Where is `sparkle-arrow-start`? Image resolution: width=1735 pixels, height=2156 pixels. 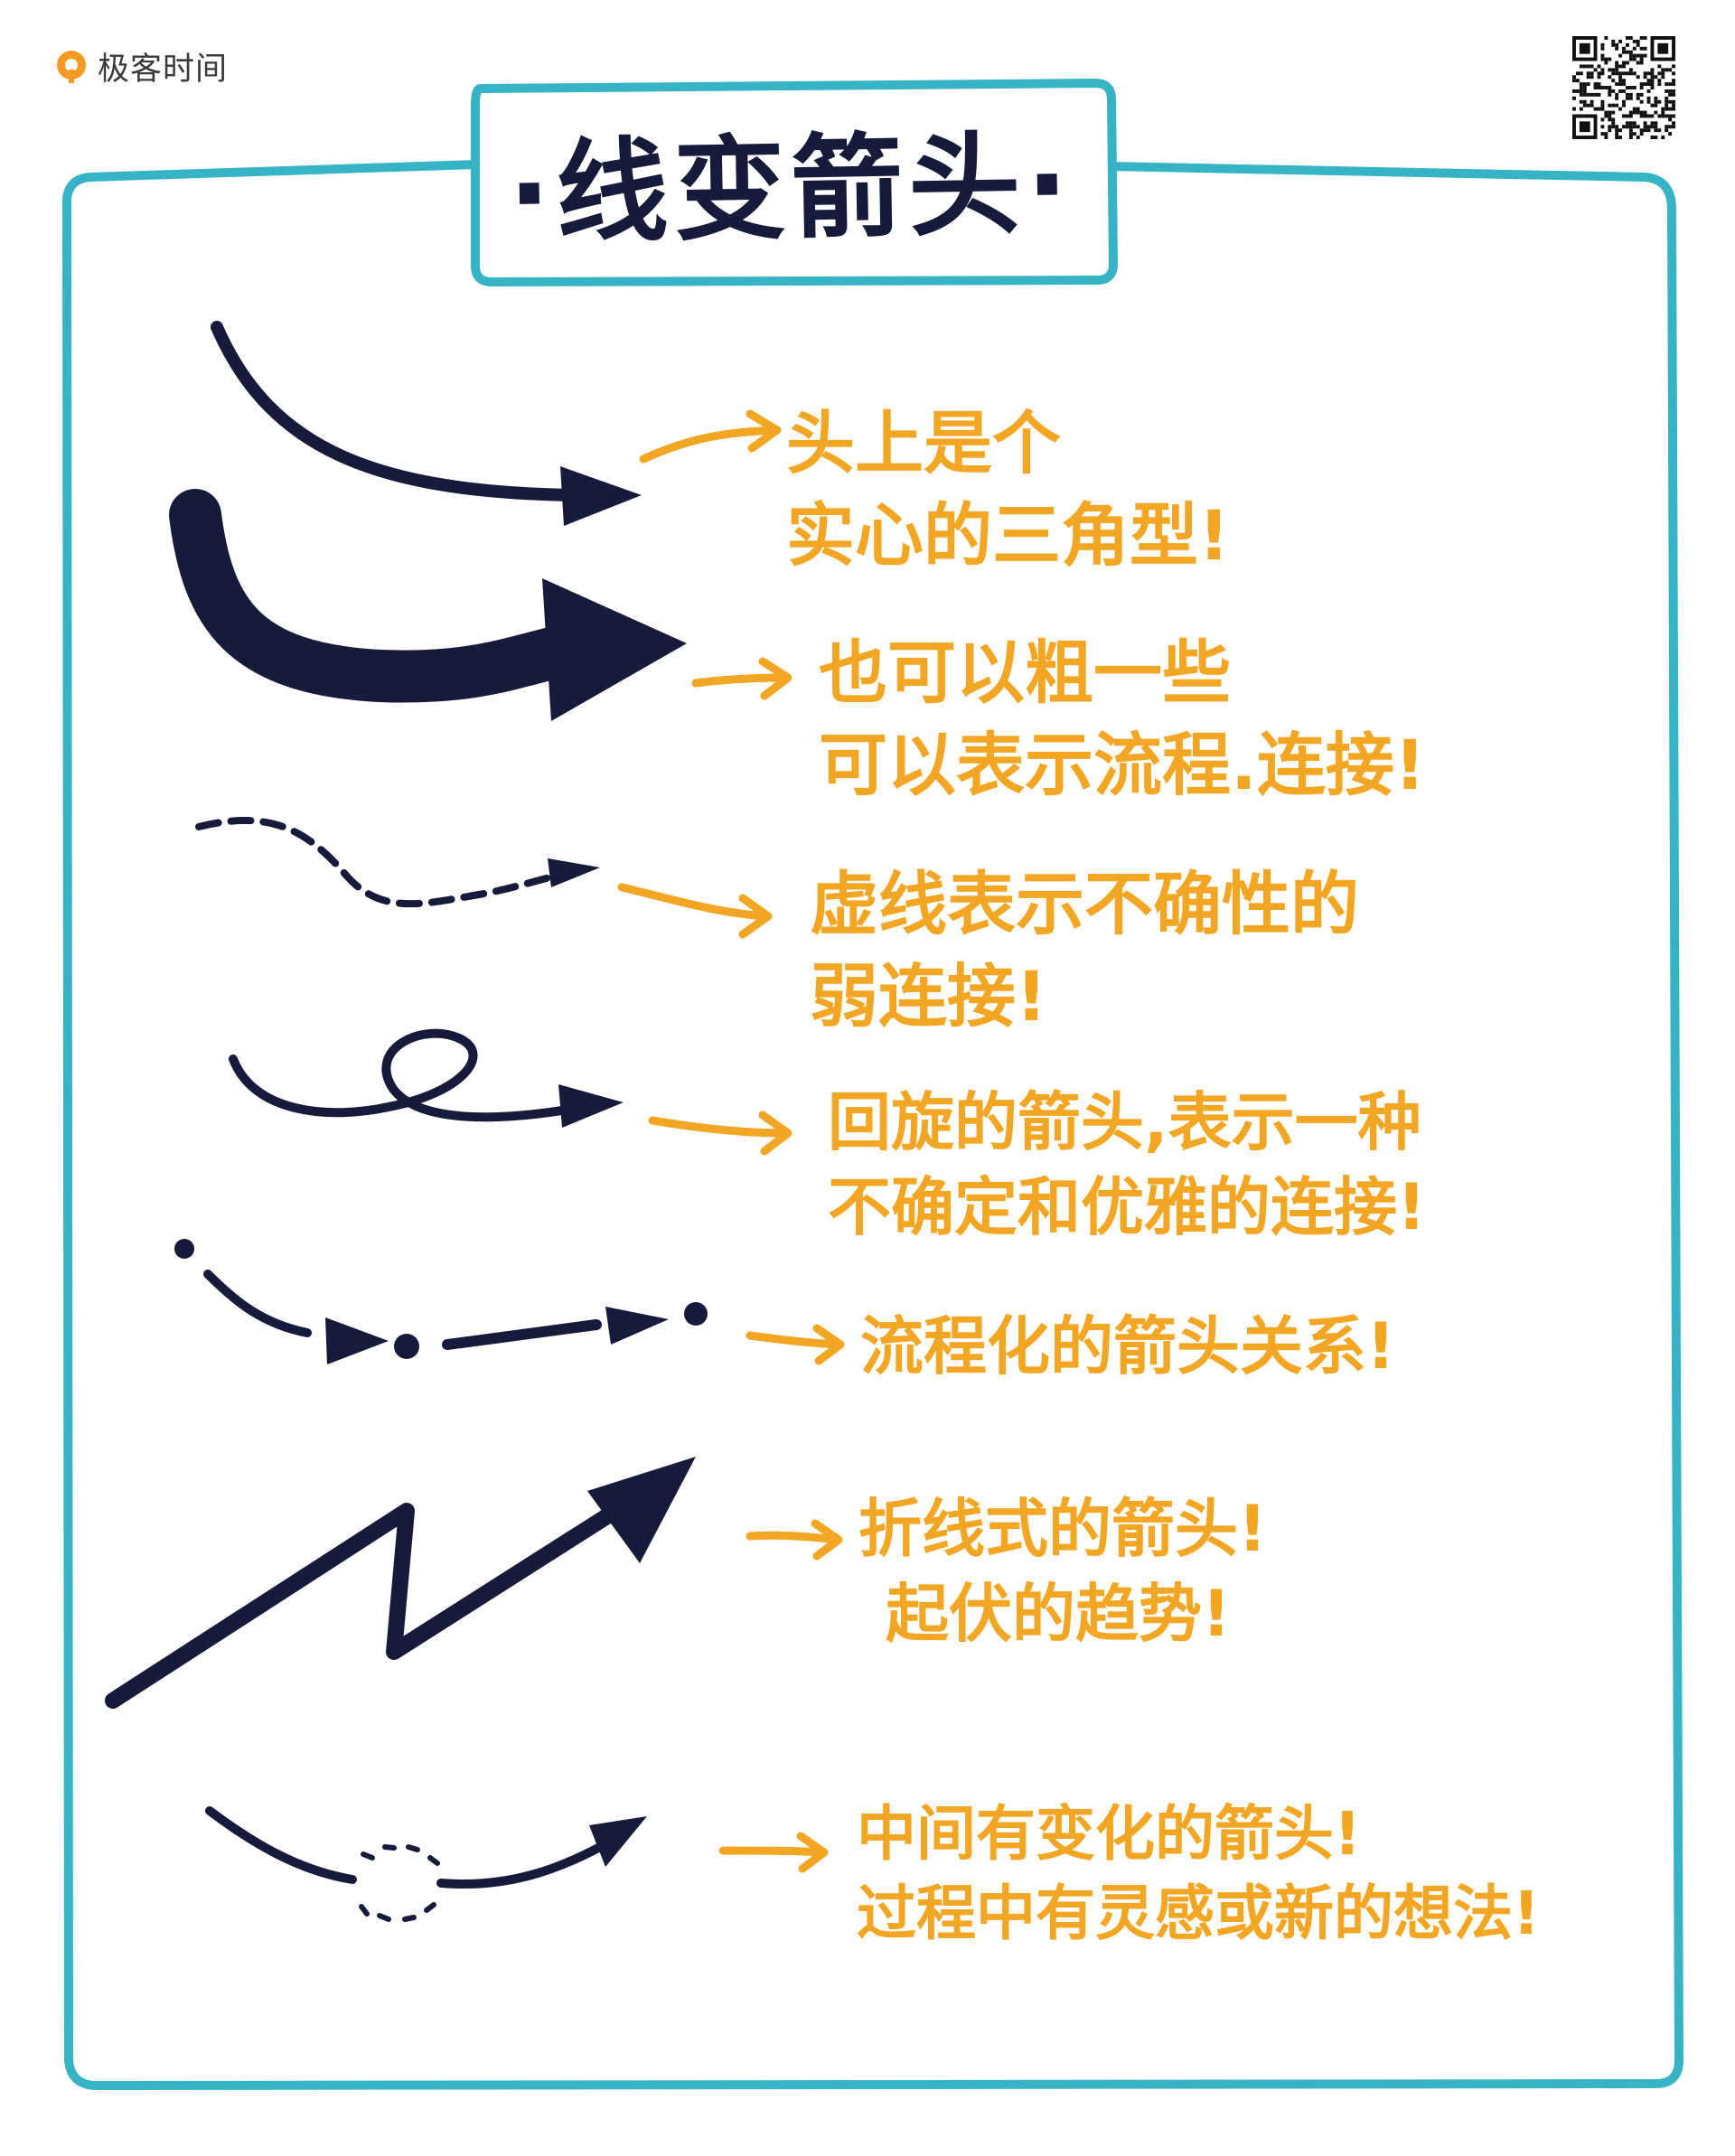 sparkle-arrow-start is located at coordinates (281, 1845).